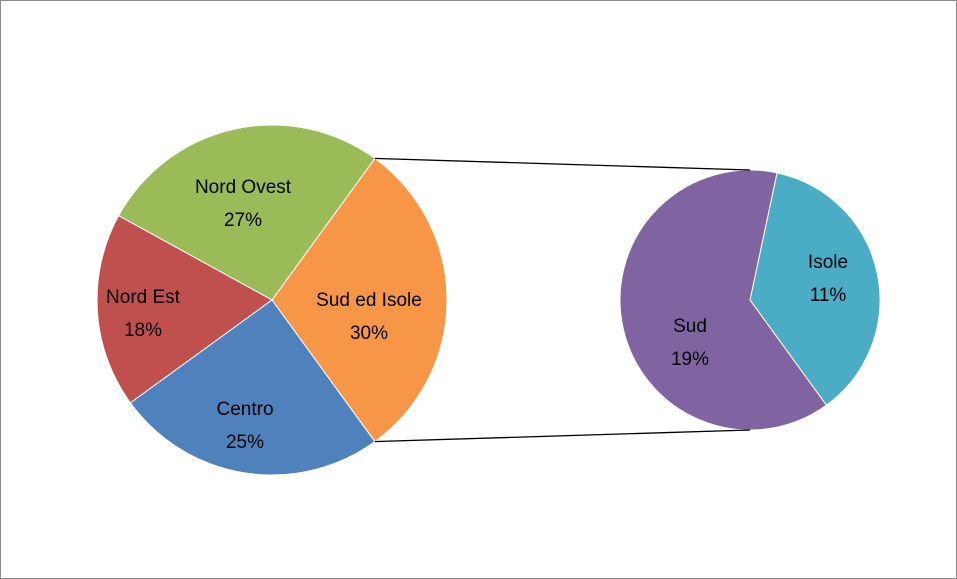 This screenshot has height=579, width=957. Describe the element at coordinates (245, 442) in the screenshot. I see `slice-value-label: 25%` at that location.